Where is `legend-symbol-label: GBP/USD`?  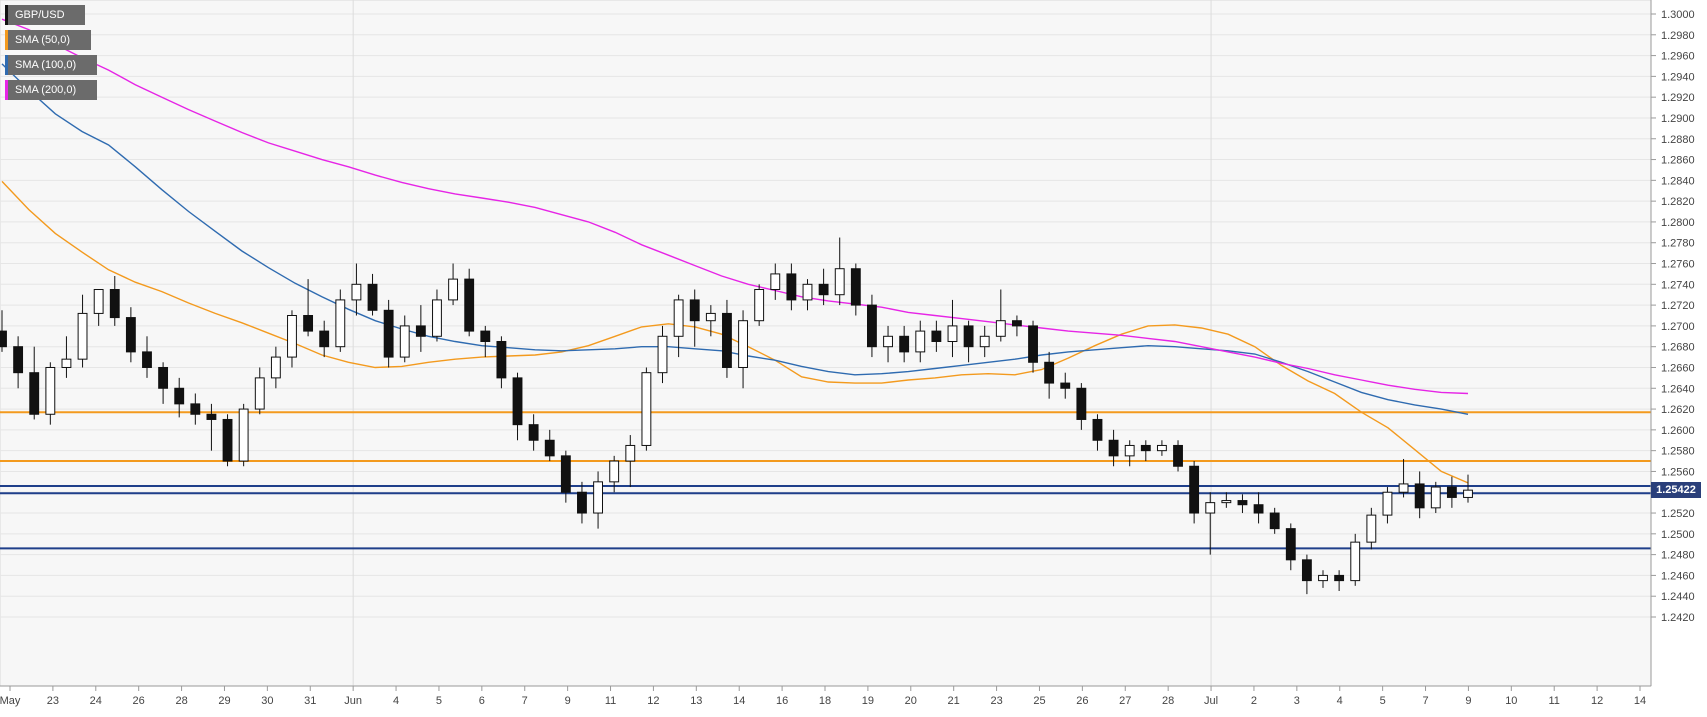
legend-symbol-label: GBP/USD is located at coordinates (40, 15).